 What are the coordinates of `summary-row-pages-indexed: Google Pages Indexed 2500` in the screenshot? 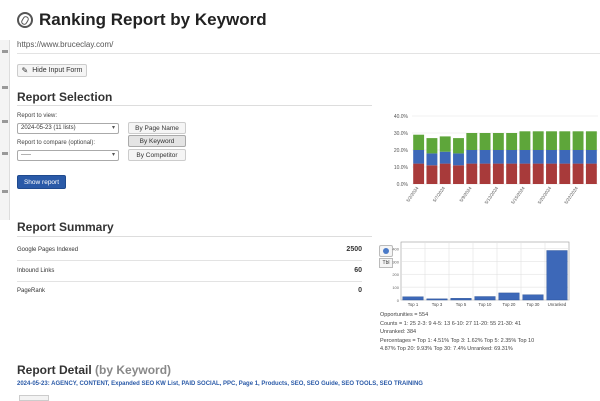 It's located at (189, 249).